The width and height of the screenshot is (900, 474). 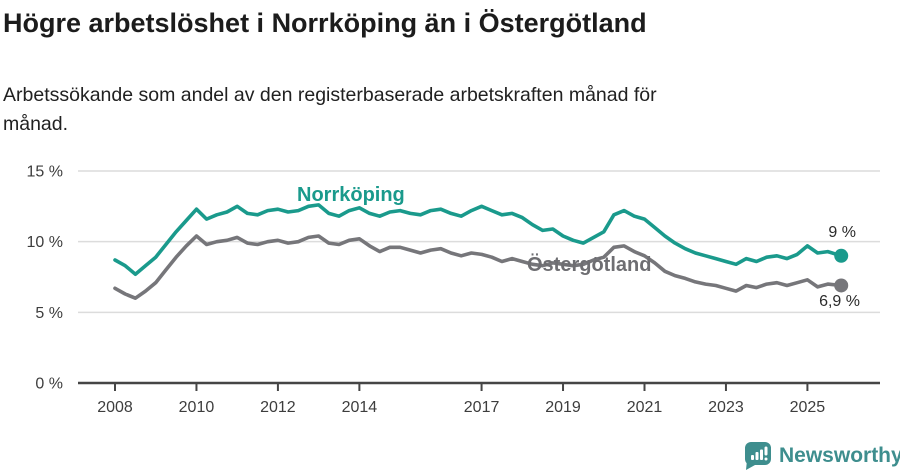 I want to click on series-end-dot-norrkoping, so click(x=841, y=255).